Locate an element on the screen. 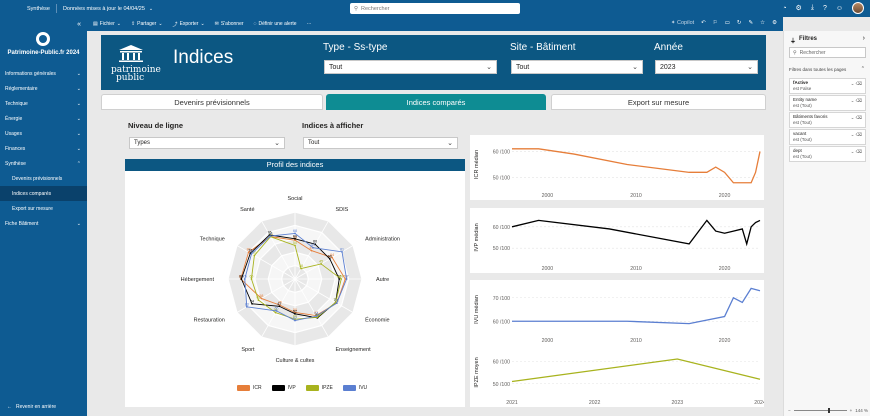 This screenshot has width=870, height=416. legend-item-ivu: IVU is located at coordinates (354, 388).